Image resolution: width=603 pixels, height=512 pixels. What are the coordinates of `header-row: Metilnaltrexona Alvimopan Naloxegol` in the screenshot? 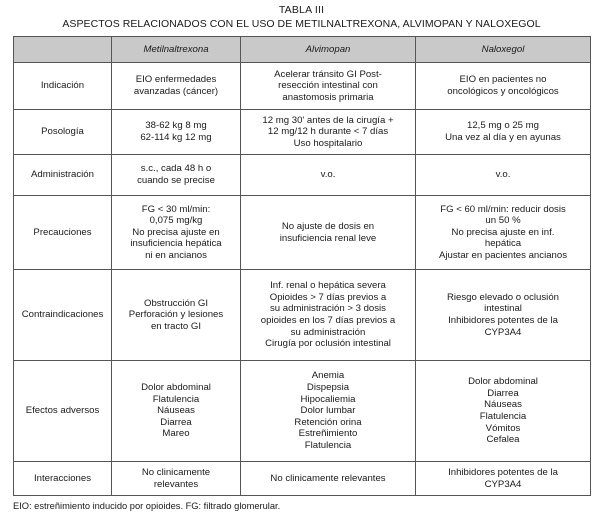 It's located at (302, 49).